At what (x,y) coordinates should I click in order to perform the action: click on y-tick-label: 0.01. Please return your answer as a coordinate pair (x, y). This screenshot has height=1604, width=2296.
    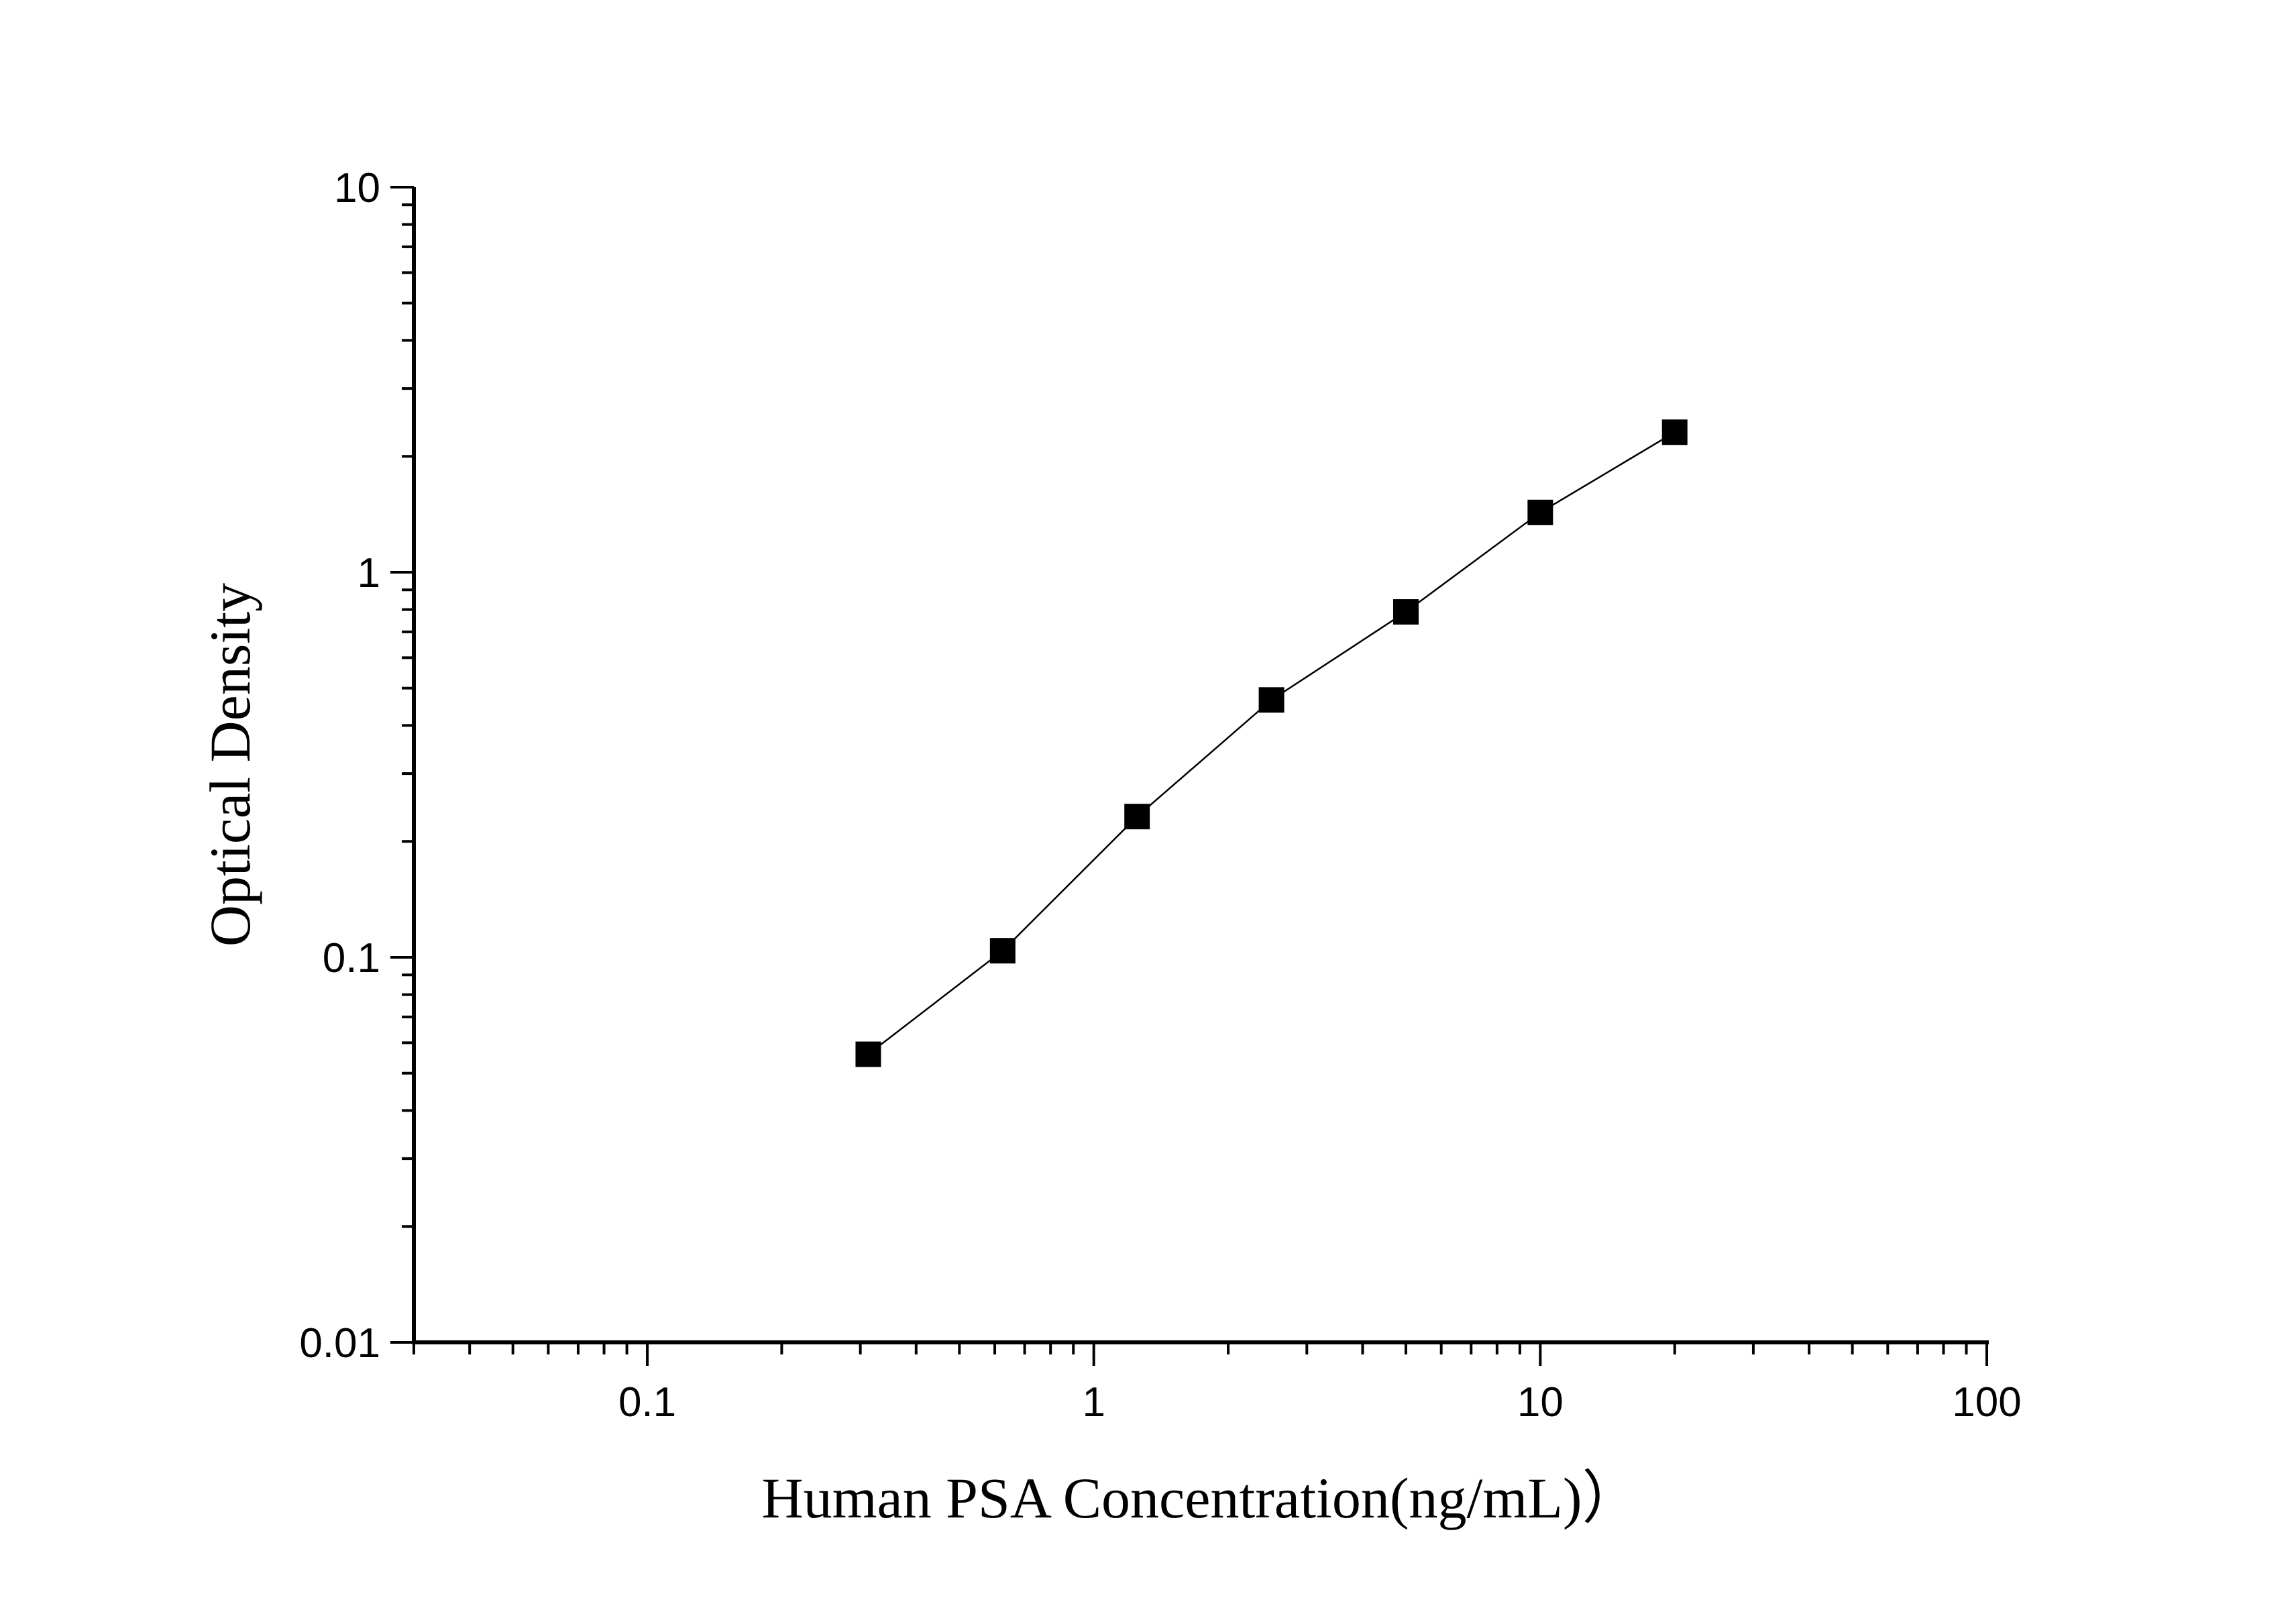
    Looking at the image, I should click on (339, 1343).